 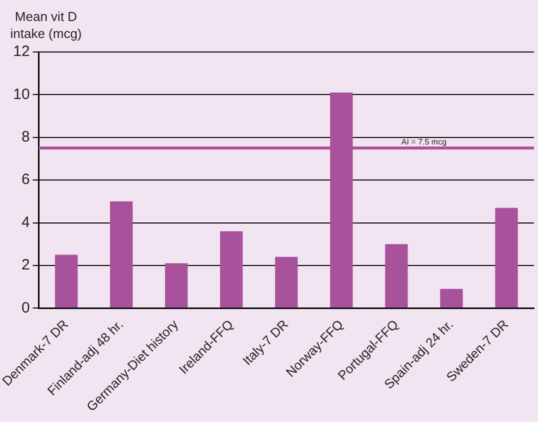 What do you see at coordinates (21, 51) in the screenshot?
I see `y-tick-label: 12` at bounding box center [21, 51].